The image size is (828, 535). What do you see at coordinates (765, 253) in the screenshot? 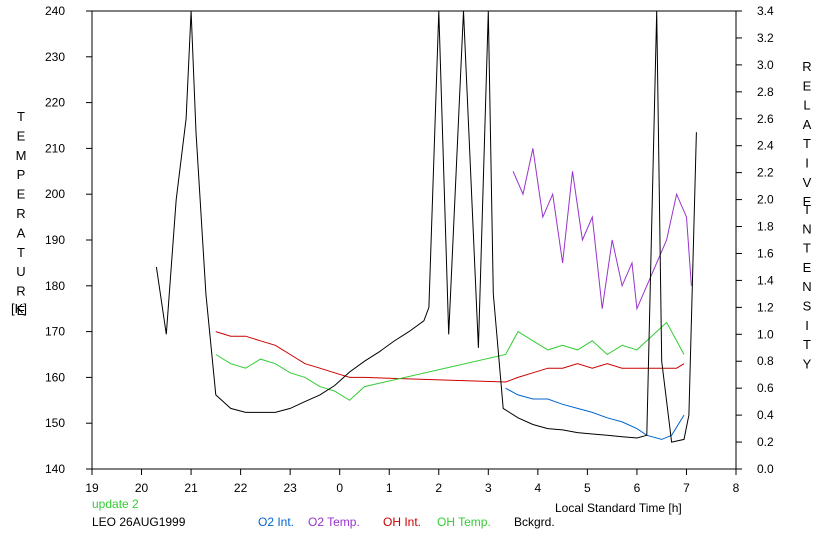
I see `y-right-tick-label: 1.6` at bounding box center [765, 253].